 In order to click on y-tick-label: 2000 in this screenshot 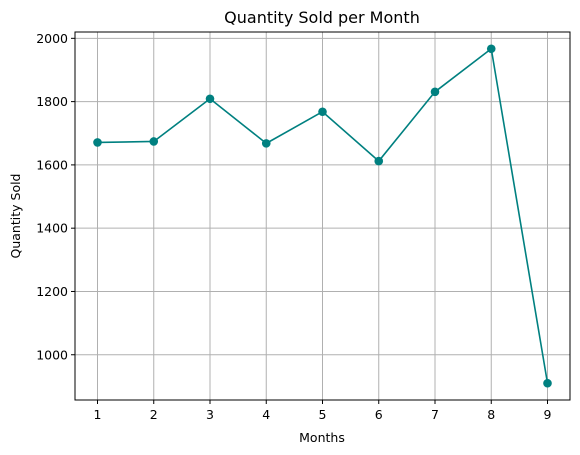, I will do `click(52, 38)`.